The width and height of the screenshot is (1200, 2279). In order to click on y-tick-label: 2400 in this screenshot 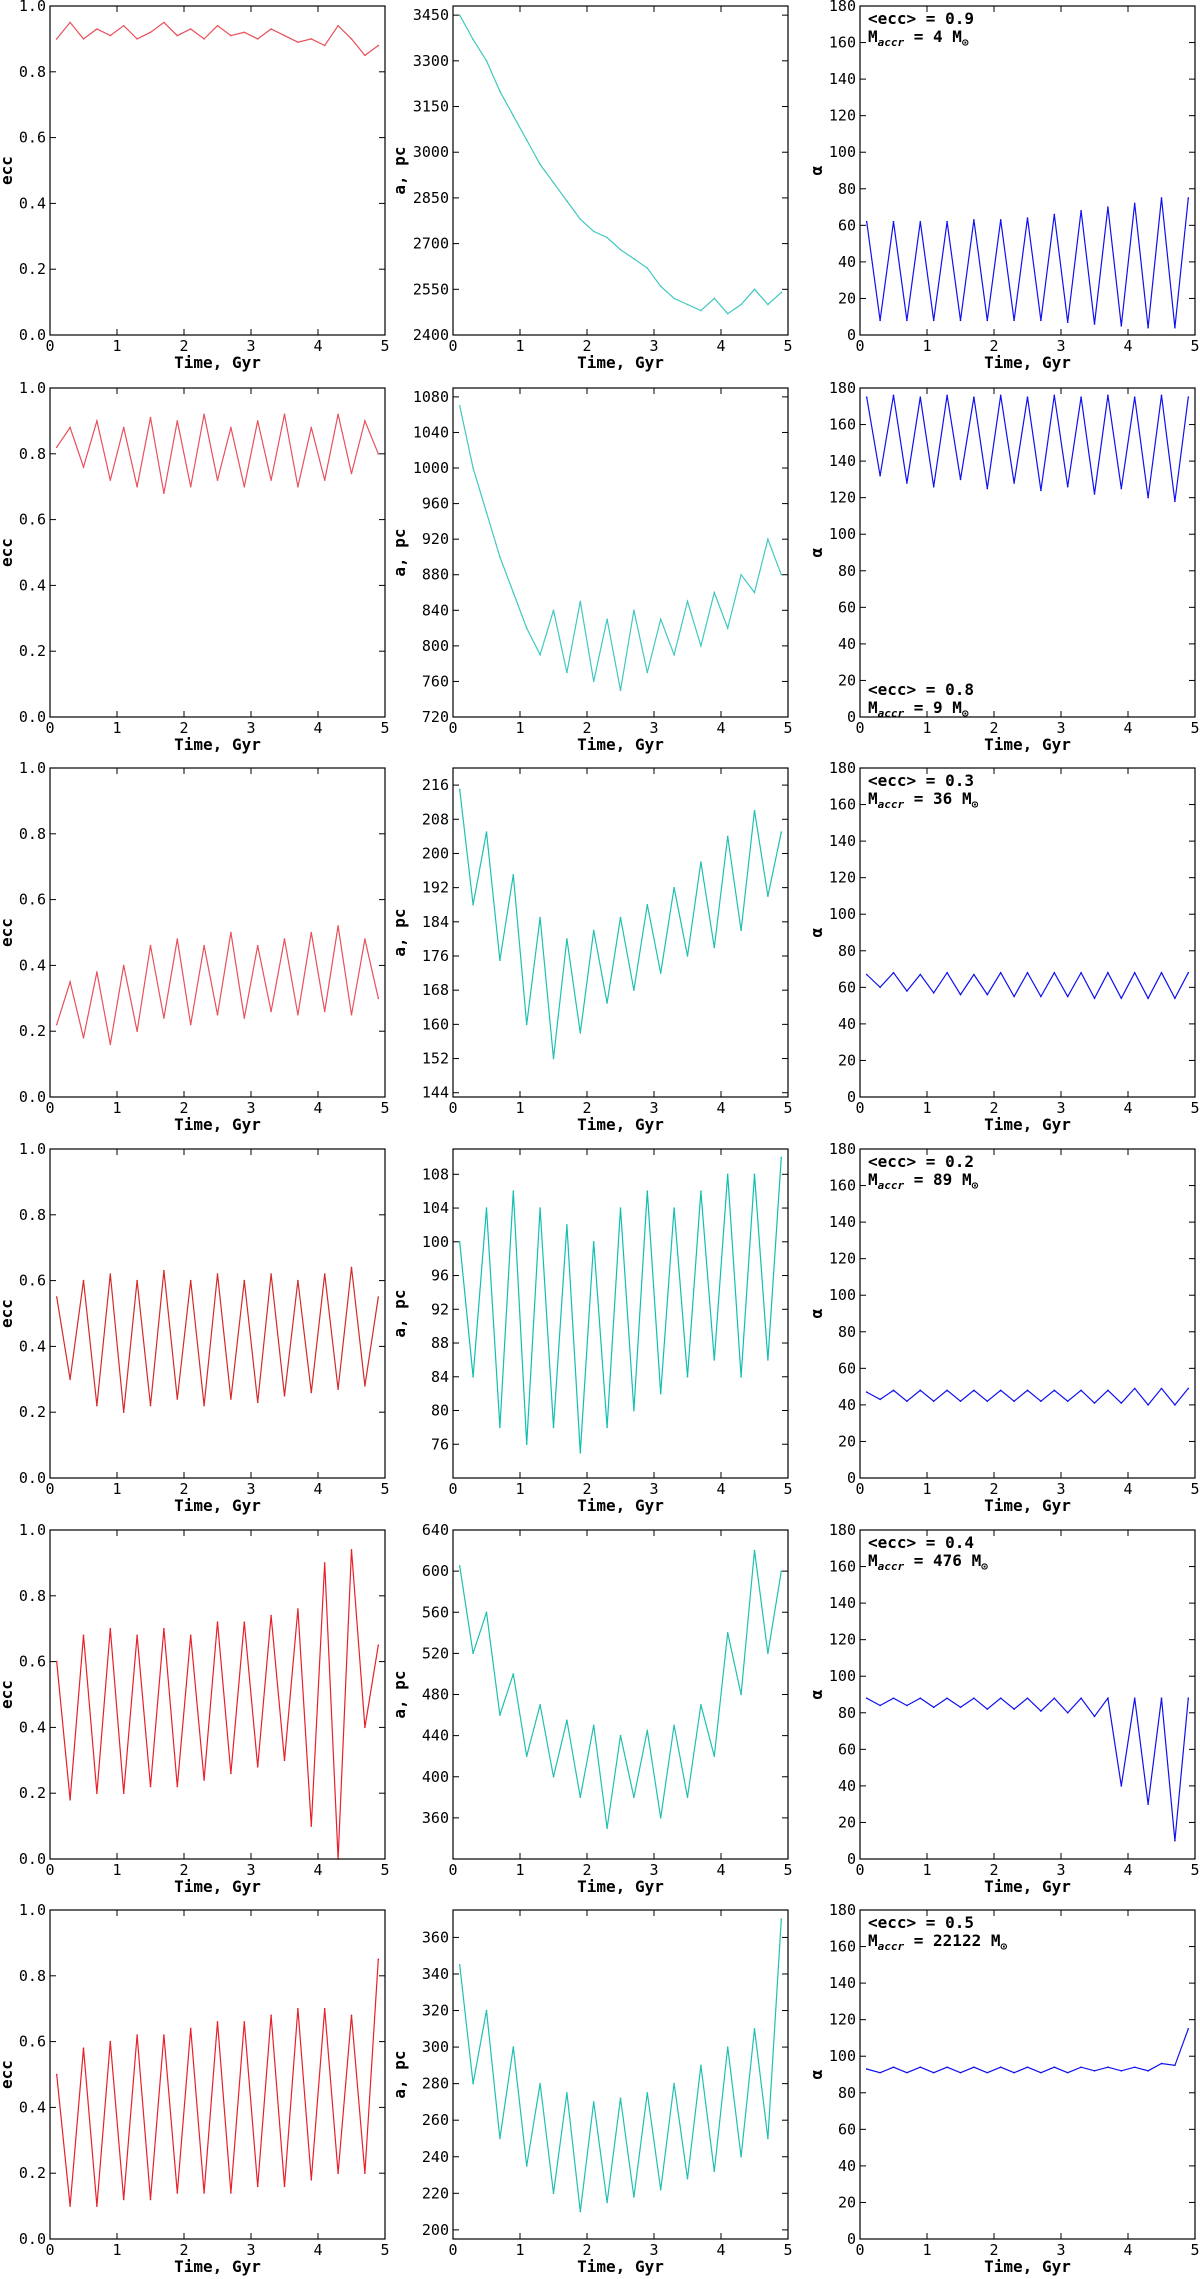, I will do `click(431, 335)`.